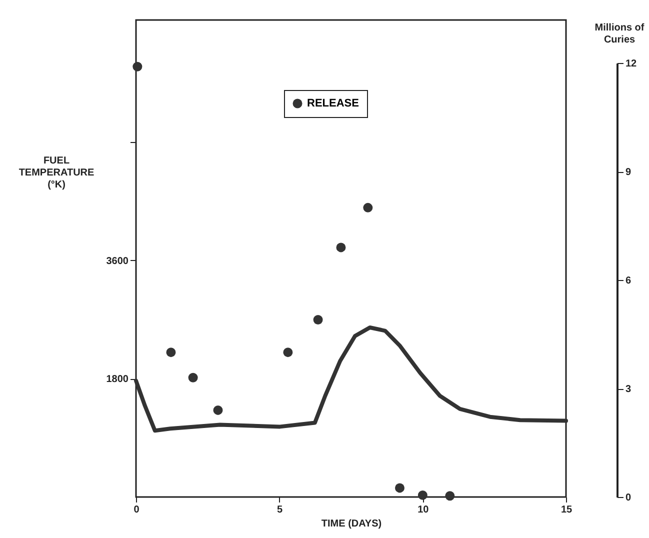  Describe the element at coordinates (280, 510) in the screenshot. I see `x-tick-label: 5` at that location.